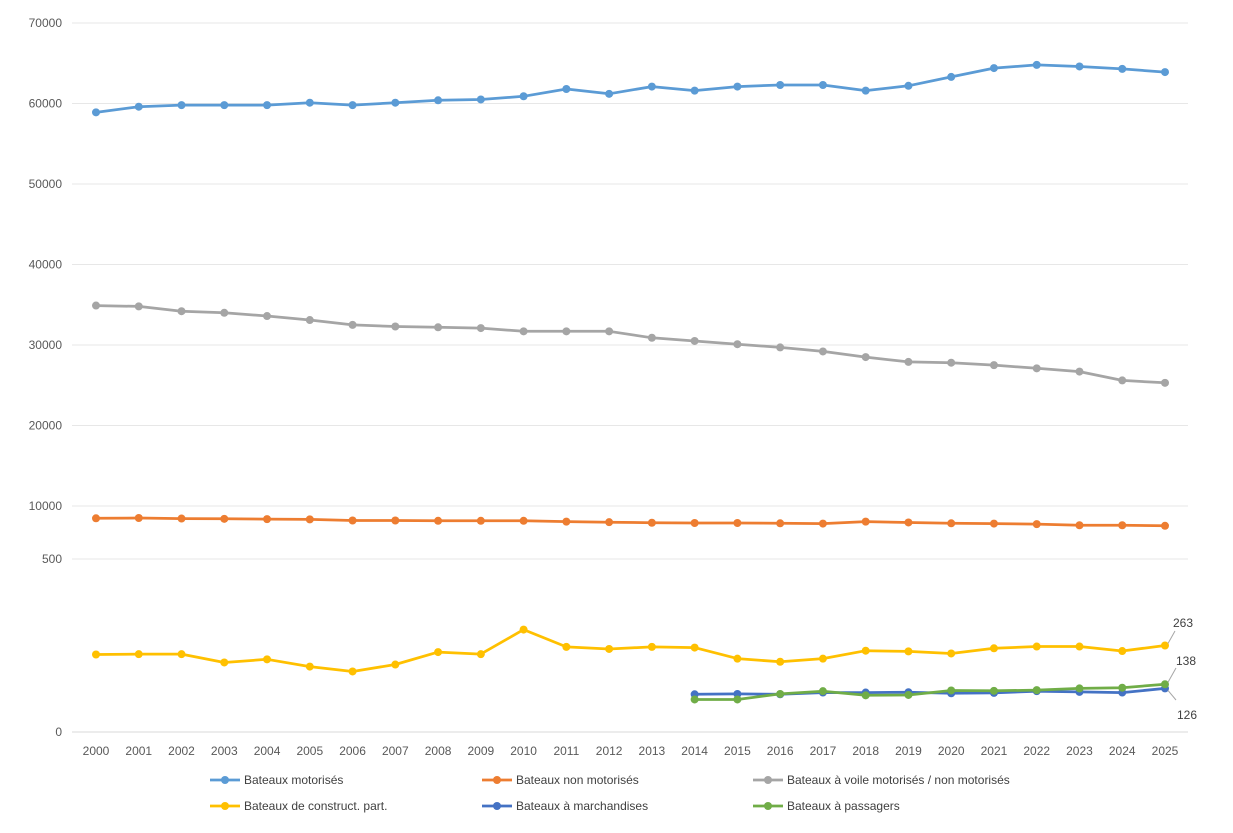  I want to click on y-tick-label: 500, so click(52, 559).